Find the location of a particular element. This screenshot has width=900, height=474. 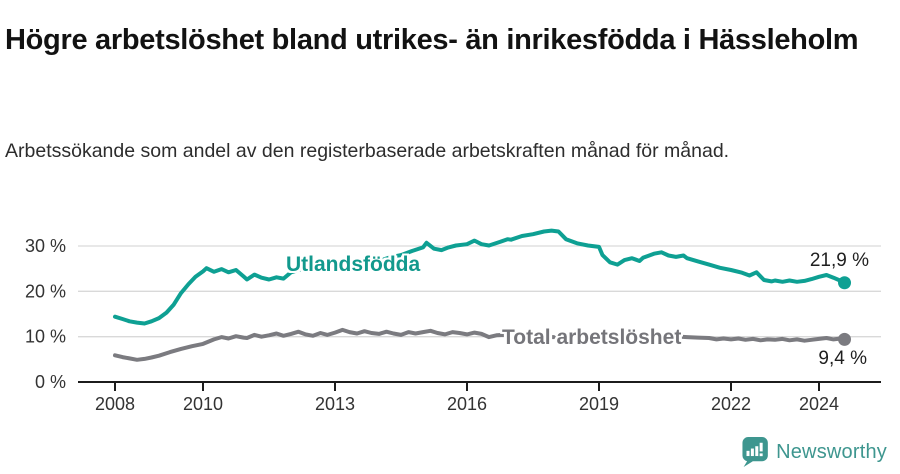

x-tick-label: 2016 is located at coordinates (467, 404).